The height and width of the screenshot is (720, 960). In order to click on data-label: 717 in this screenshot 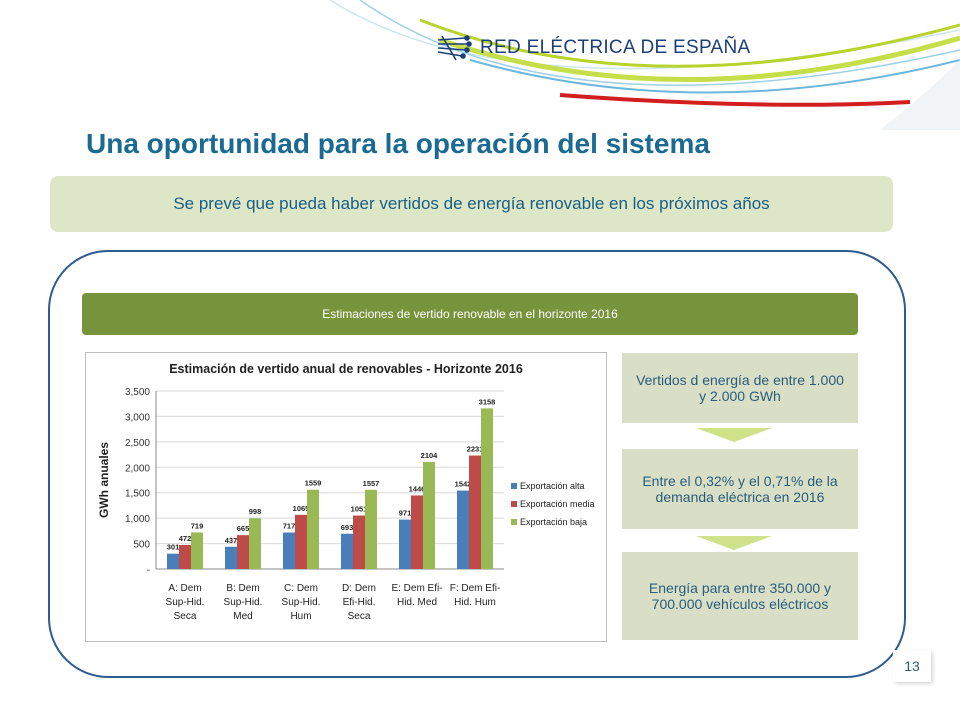, I will do `click(289, 526)`.